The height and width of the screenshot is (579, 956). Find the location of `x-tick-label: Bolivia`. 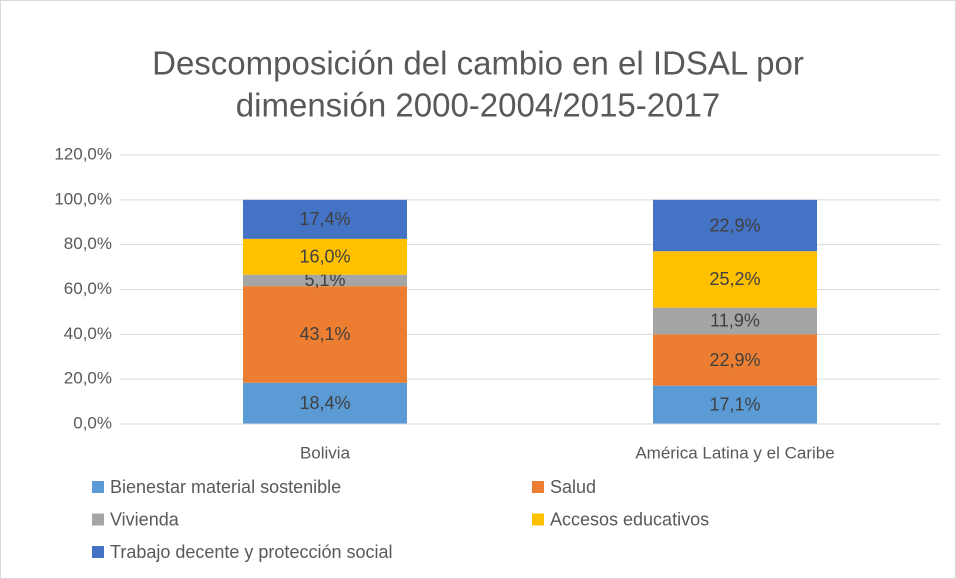

x-tick-label: Bolivia is located at coordinates (325, 452).